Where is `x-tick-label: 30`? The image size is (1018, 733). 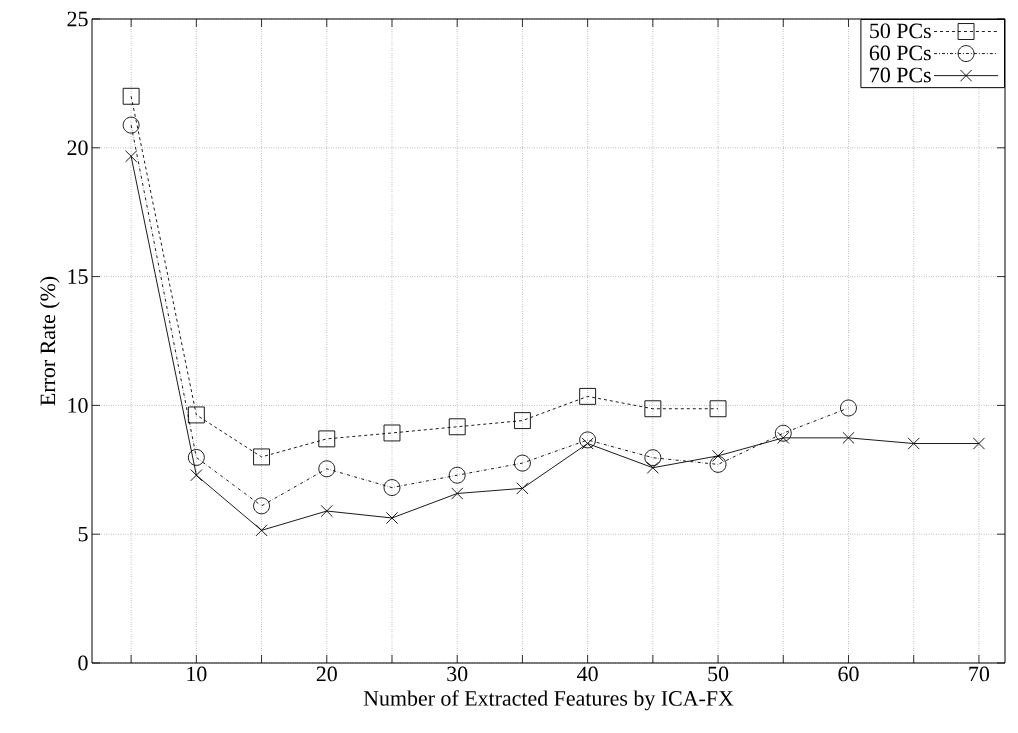 x-tick-label: 30 is located at coordinates (457, 674).